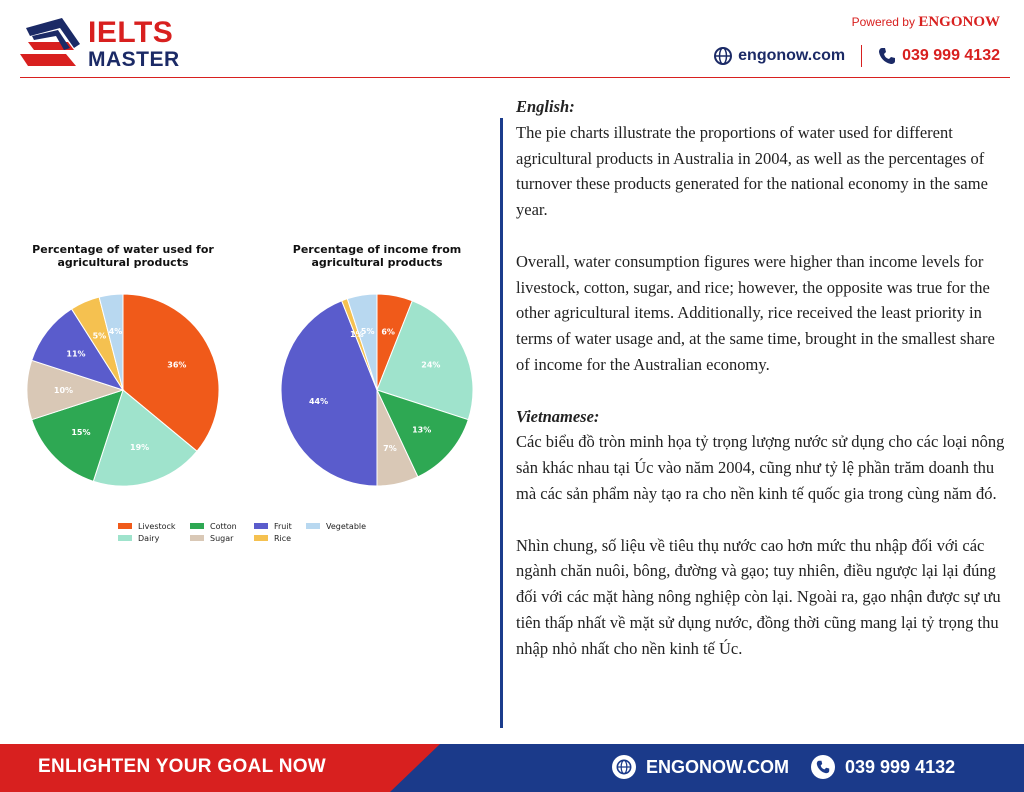  I want to click on chart-1-slice-fruit, so click(78, 349).